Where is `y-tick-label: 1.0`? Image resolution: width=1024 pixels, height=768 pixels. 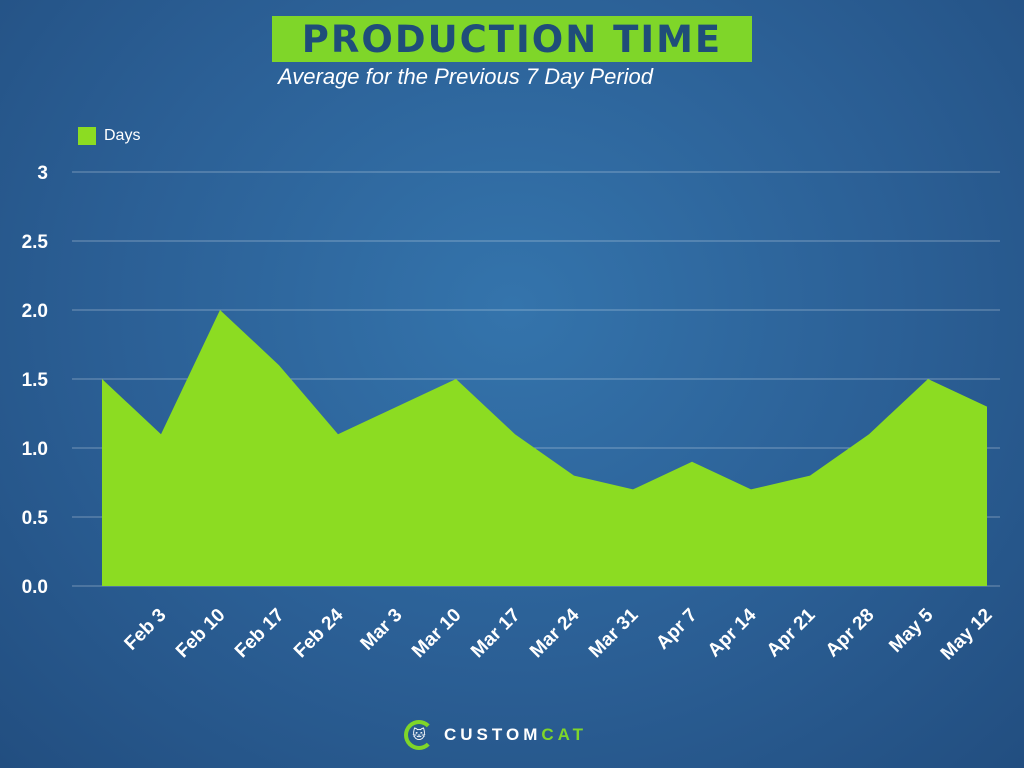
y-tick-label: 1.0 is located at coordinates (35, 449).